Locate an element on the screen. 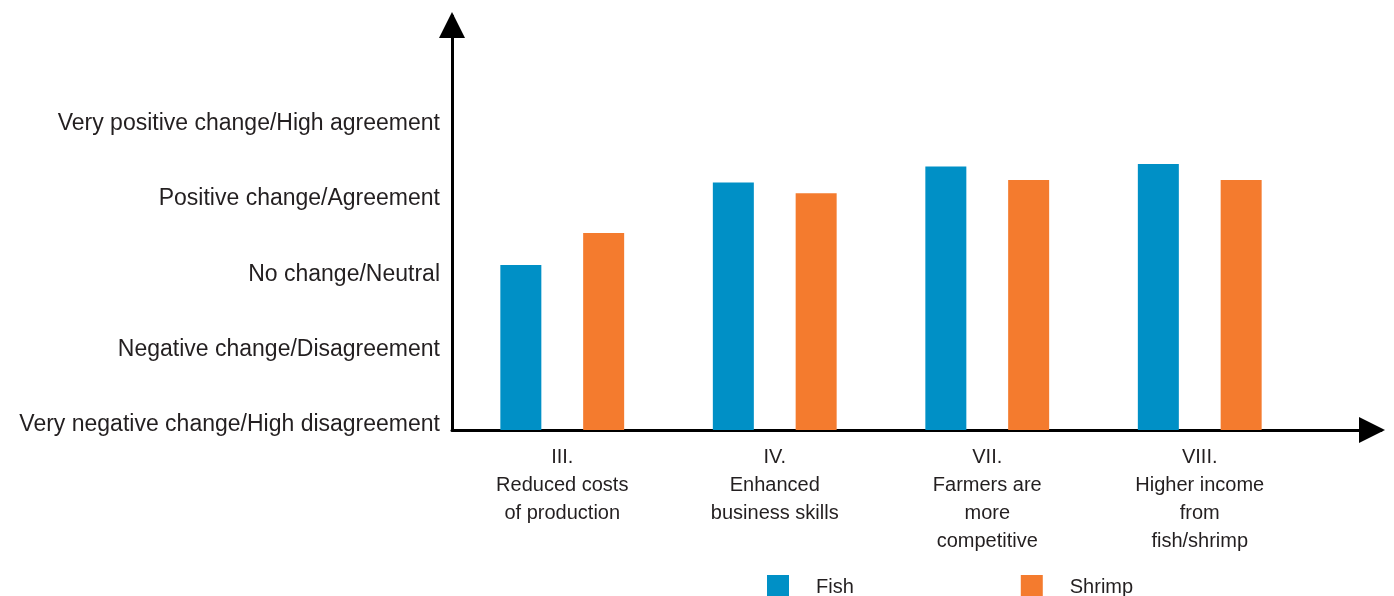  x-tick-label: III. Reduced costs of production is located at coordinates (562, 484).